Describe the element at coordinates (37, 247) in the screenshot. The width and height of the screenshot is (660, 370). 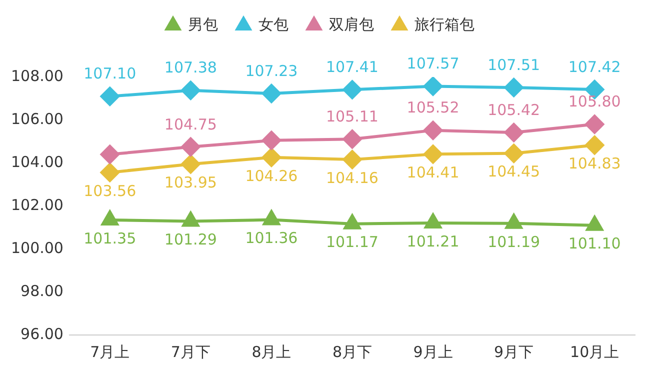
I see `y-tick-label: 100.00` at that location.